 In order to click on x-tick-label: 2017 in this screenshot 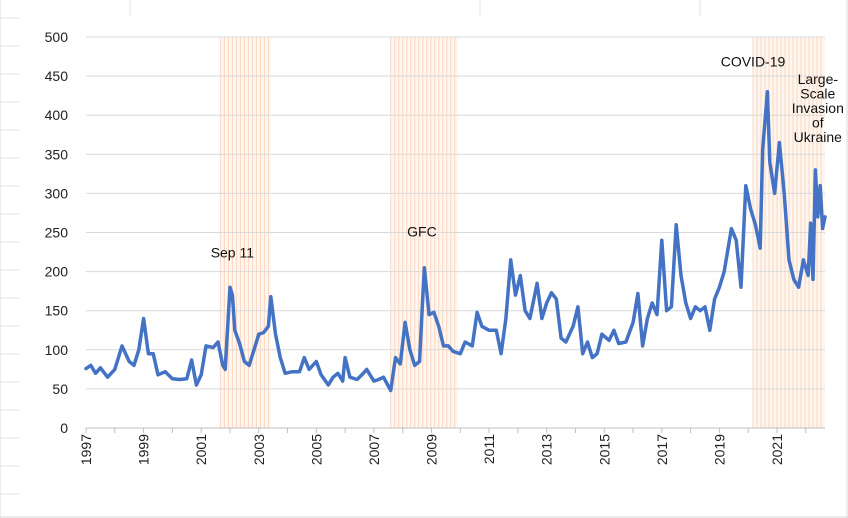, I will do `click(662, 449)`.